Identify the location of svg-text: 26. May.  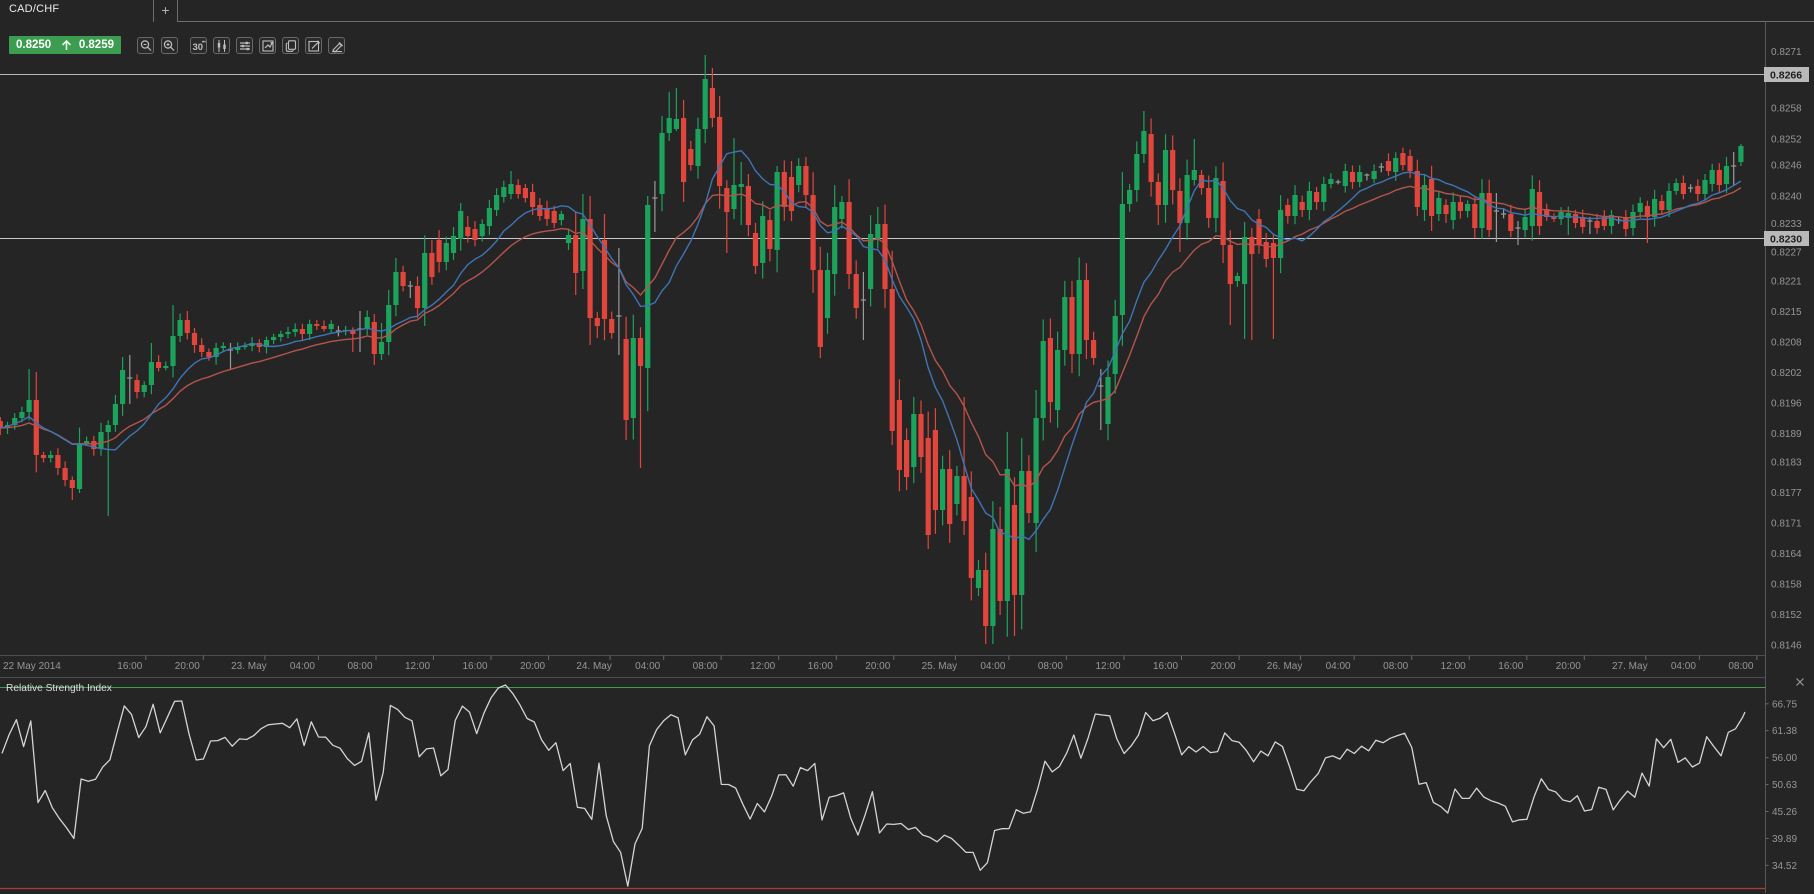
(1285, 666).